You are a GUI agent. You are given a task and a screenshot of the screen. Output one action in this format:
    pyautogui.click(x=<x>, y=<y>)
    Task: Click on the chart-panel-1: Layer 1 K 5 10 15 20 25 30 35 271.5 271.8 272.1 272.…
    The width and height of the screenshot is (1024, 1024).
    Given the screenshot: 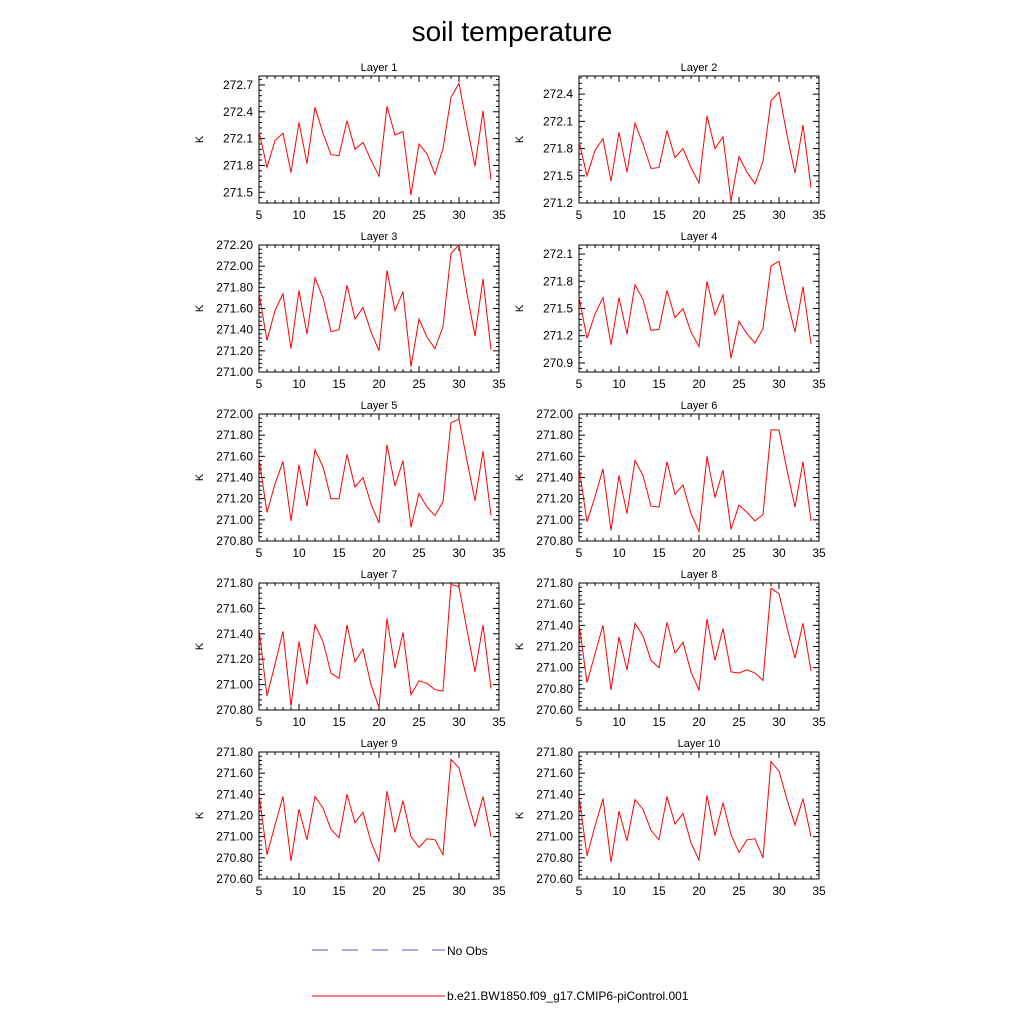 What is the action you would take?
    pyautogui.click(x=350, y=142)
    